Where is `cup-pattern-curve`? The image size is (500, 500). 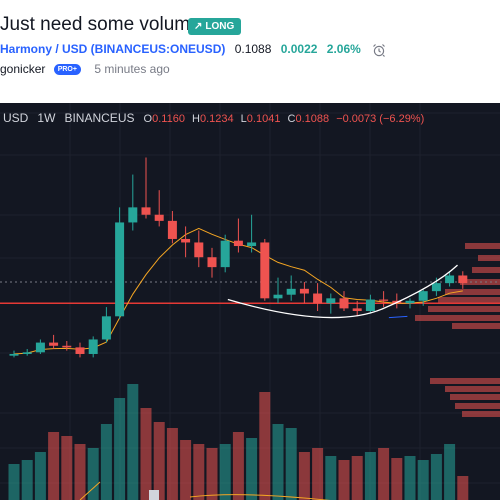
cup-pattern-curve is located at coordinates (342, 291).